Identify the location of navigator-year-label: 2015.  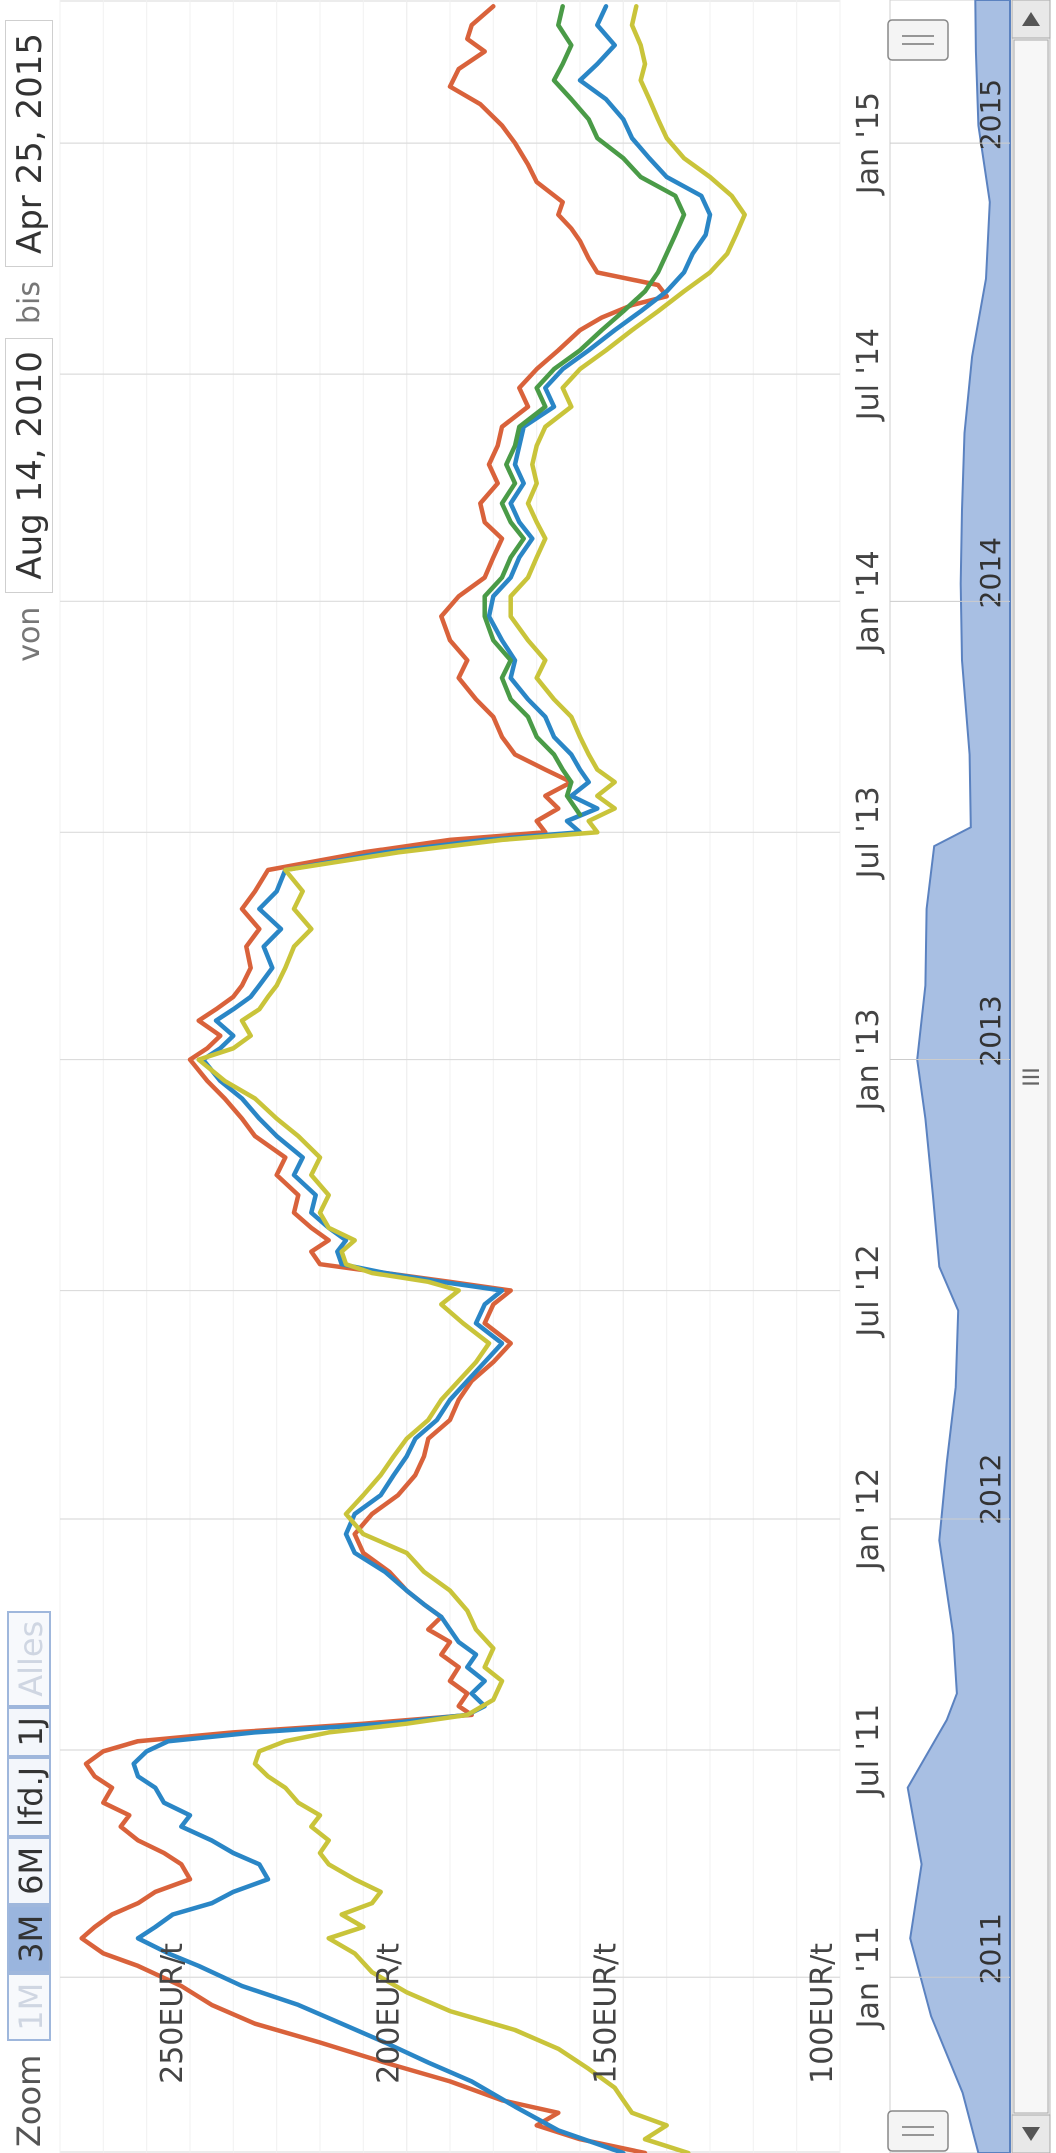
(990, 114).